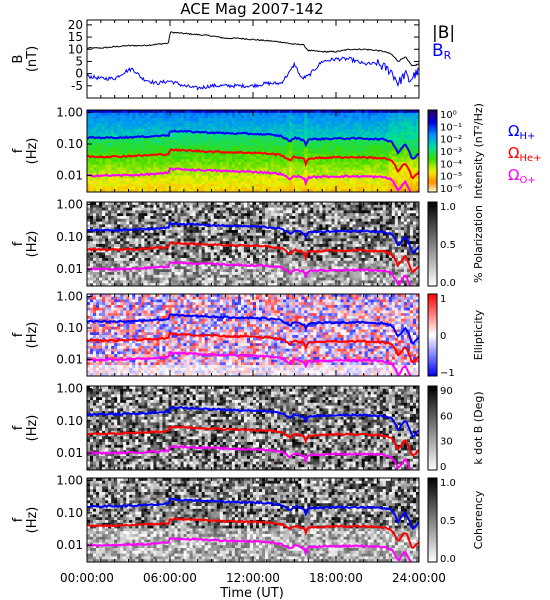 The height and width of the screenshot is (600, 550). Describe the element at coordinates (478, 151) in the screenshot. I see `colorbar-label: Intensity (nT²/Hz)` at that location.